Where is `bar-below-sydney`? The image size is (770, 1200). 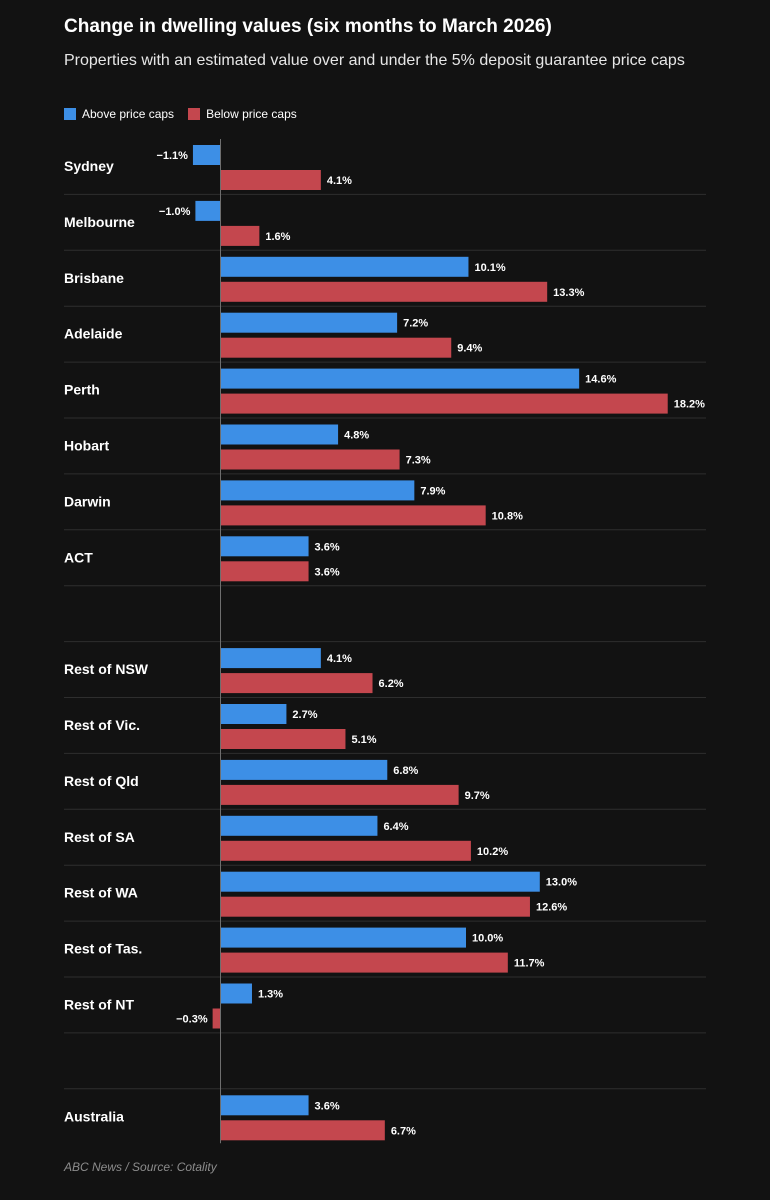
bar-below-sydney is located at coordinates (270, 180).